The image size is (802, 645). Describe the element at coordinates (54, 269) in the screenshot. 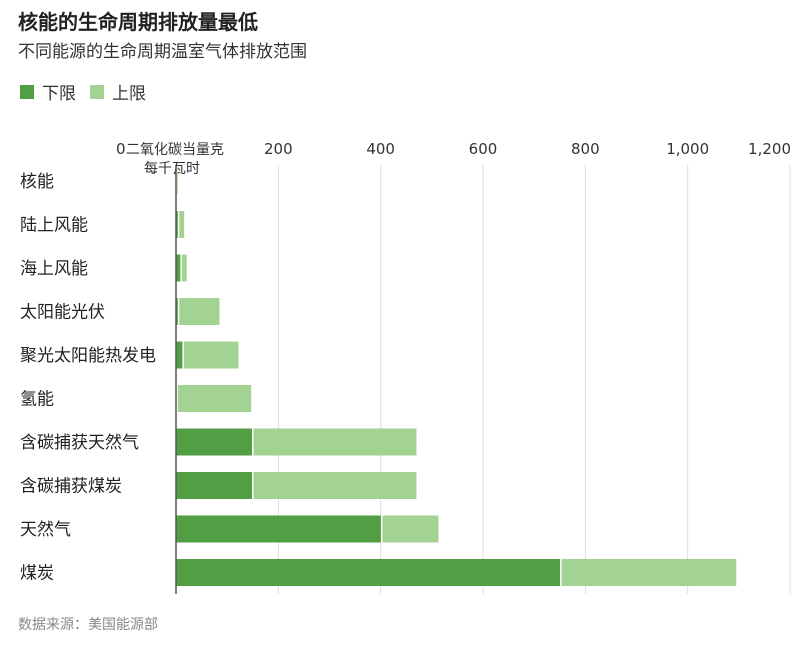

I see `category-label-2: 海上风能` at that location.